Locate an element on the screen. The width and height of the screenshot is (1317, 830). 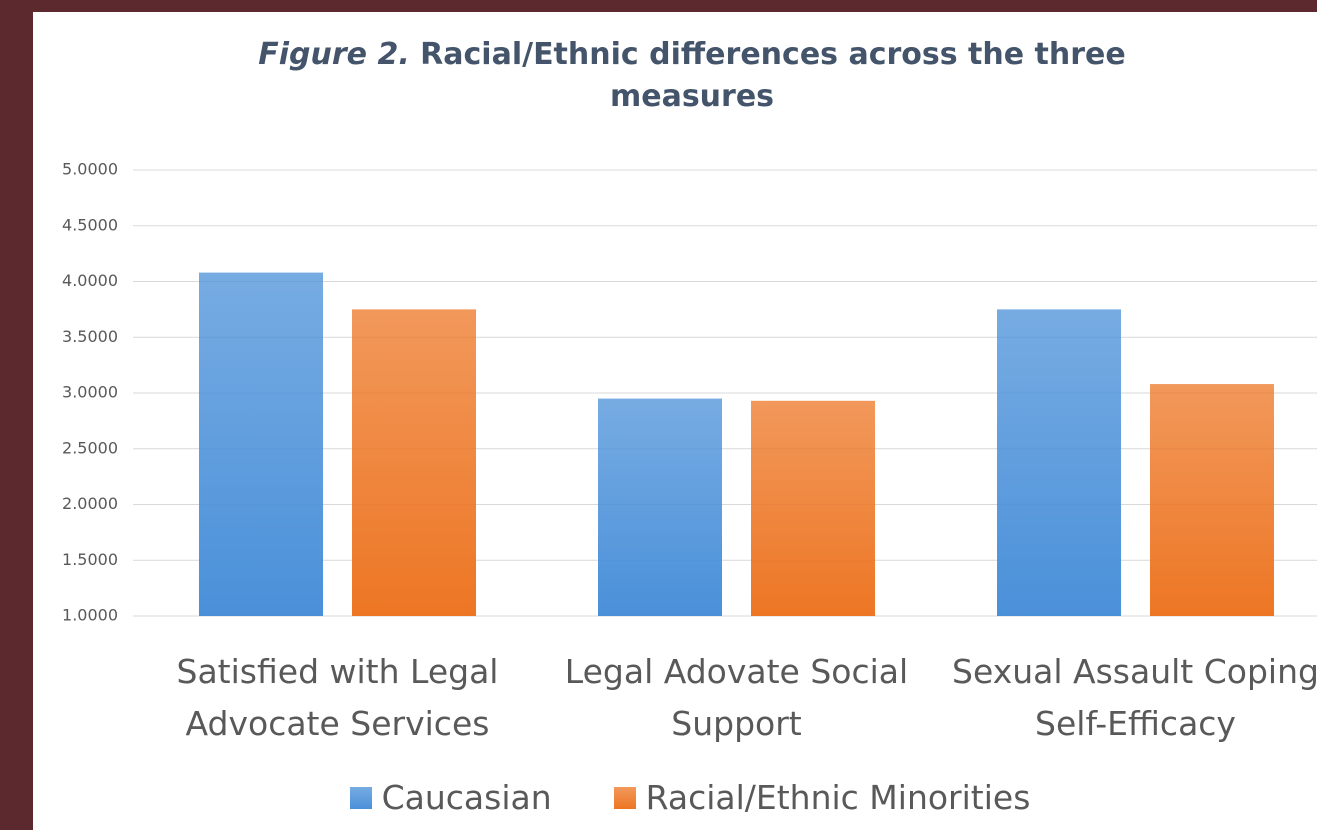
x-tick-label: Sexual Assault Coping Self-Efficacy is located at coordinates (1134, 697).